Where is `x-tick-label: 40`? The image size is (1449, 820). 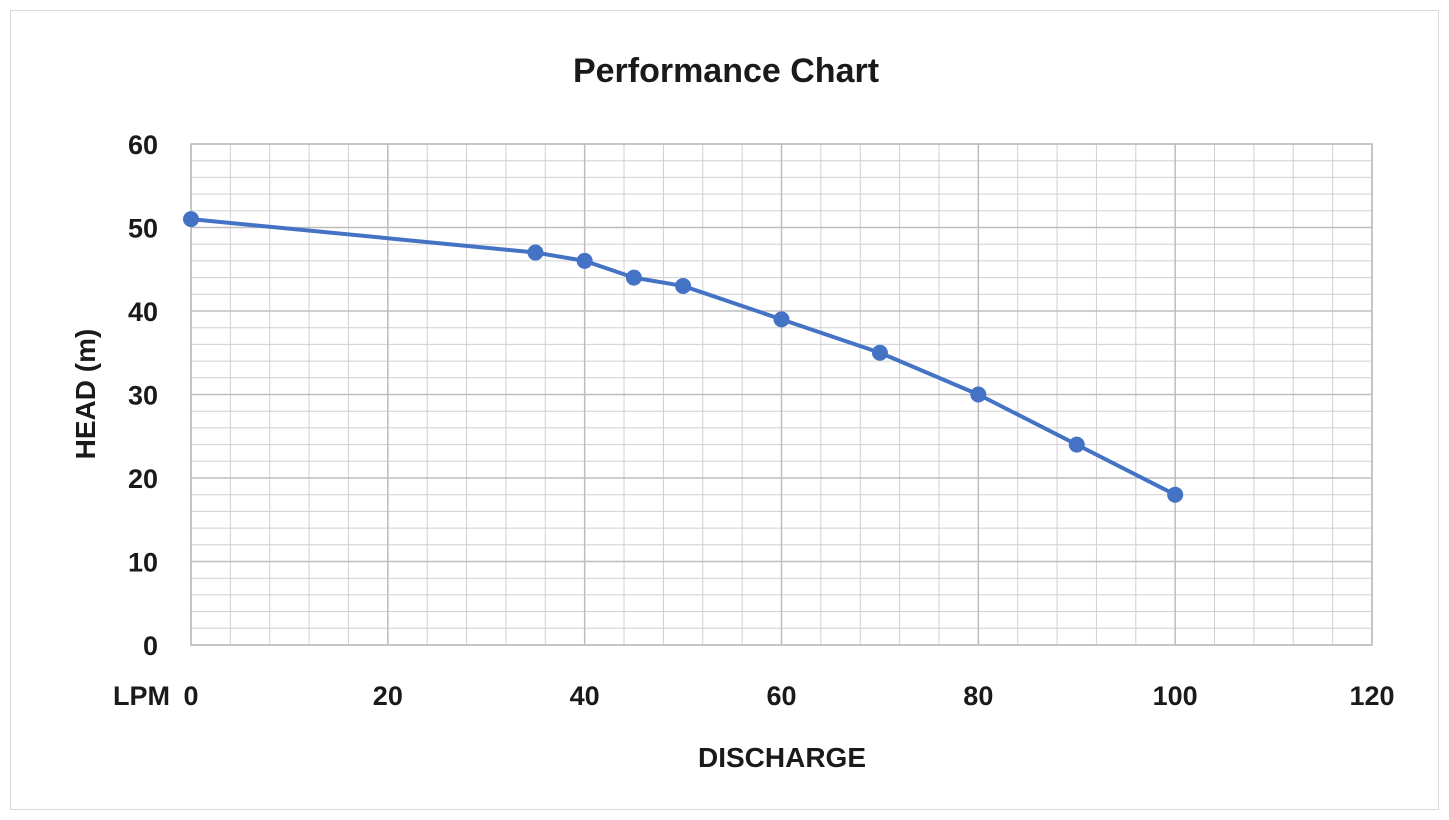 x-tick-label: 40 is located at coordinates (585, 696).